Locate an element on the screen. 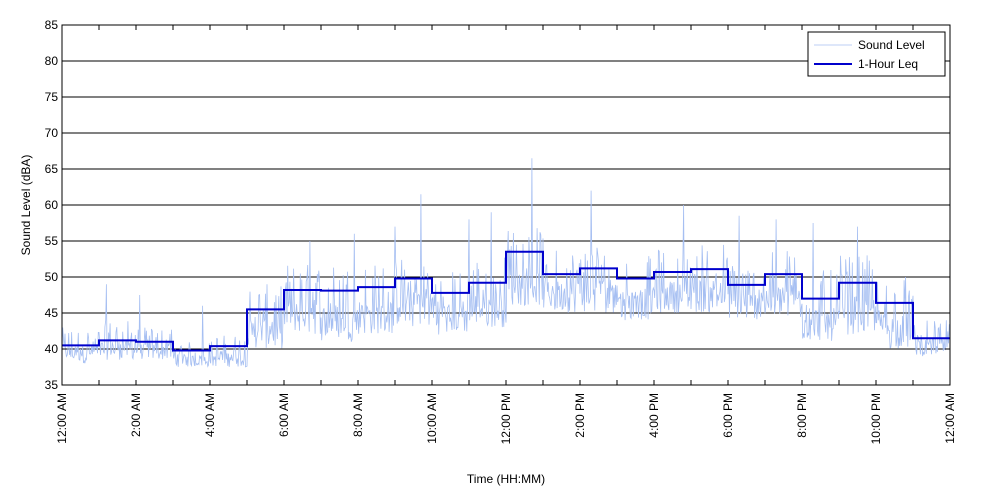 The image size is (1000, 500). y-tick-label: 40 is located at coordinates (52, 349).